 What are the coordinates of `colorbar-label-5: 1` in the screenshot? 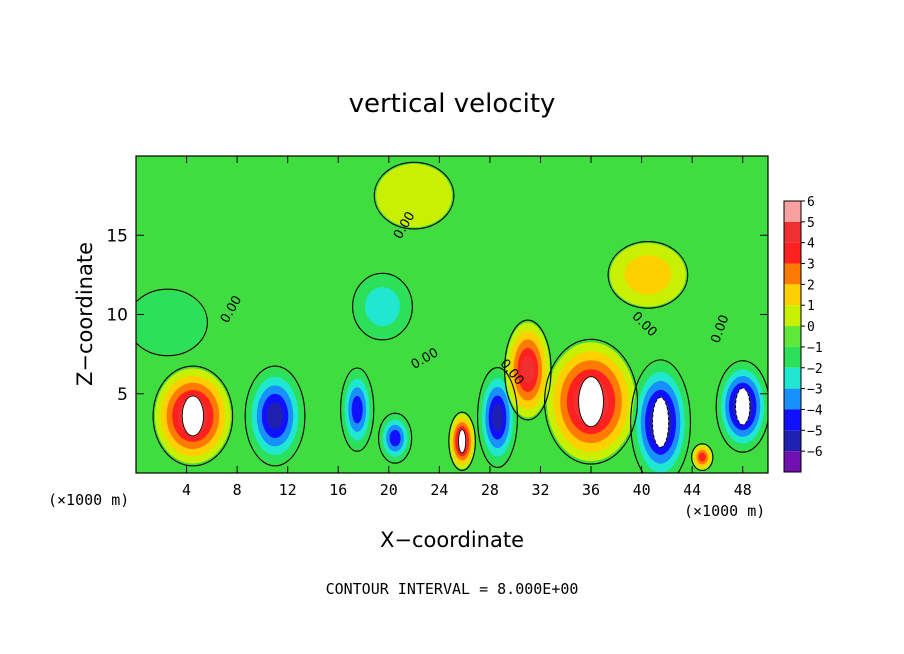 It's located at (811, 306).